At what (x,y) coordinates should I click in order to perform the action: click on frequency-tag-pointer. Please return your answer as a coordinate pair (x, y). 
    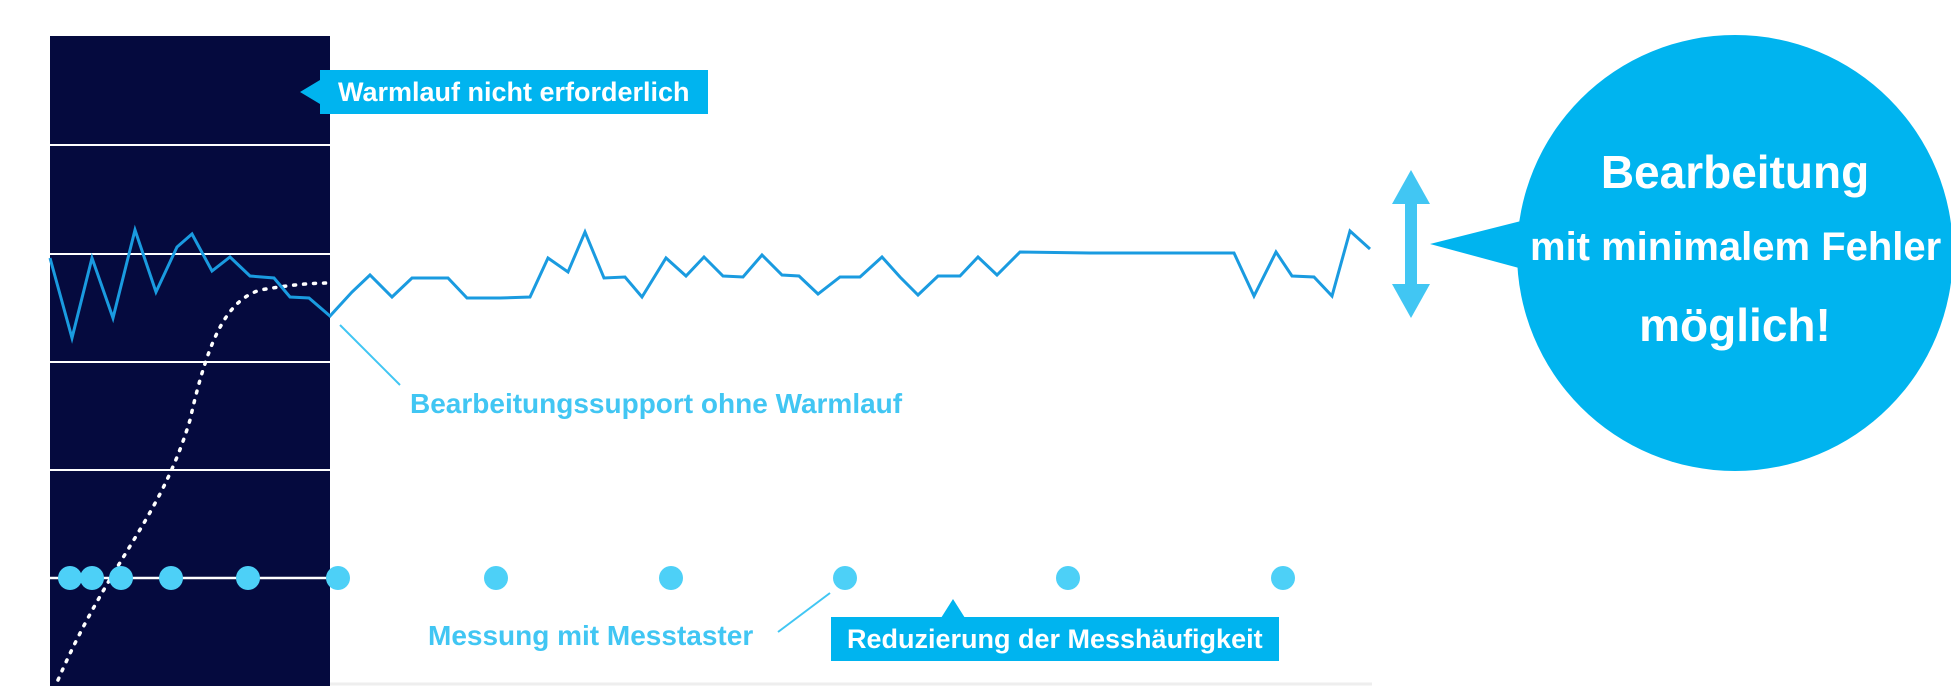
    Looking at the image, I should click on (953, 608).